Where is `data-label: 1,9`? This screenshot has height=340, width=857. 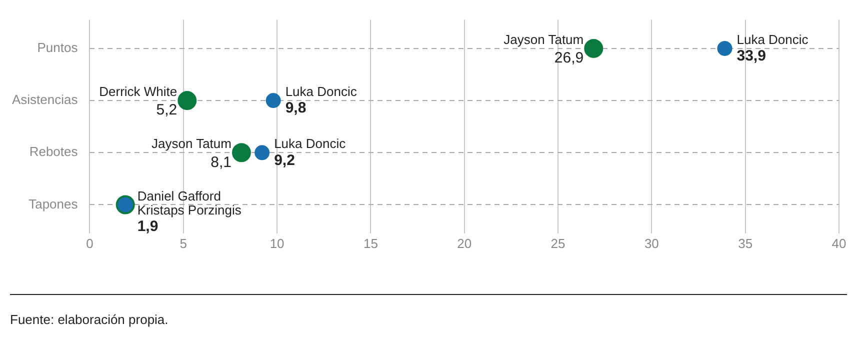 data-label: 1,9 is located at coordinates (147, 226).